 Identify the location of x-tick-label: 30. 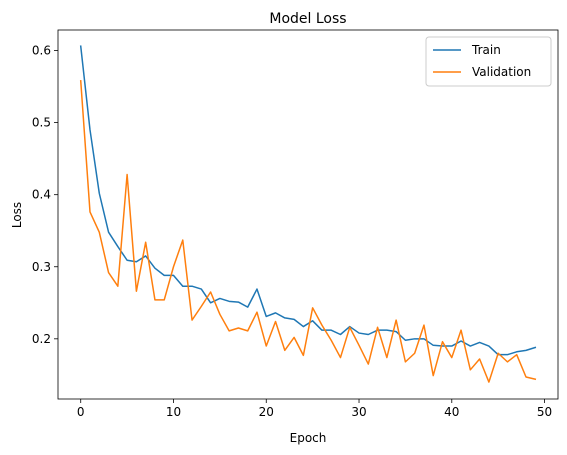
(358, 412).